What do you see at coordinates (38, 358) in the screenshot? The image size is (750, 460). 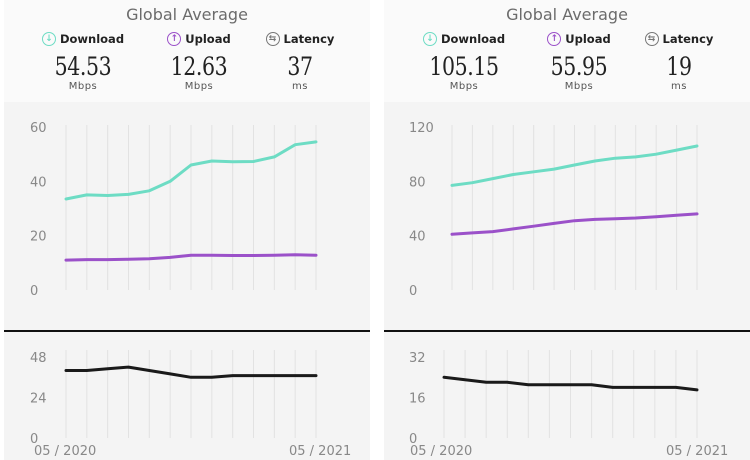 I see `y-tick-label: 48` at bounding box center [38, 358].